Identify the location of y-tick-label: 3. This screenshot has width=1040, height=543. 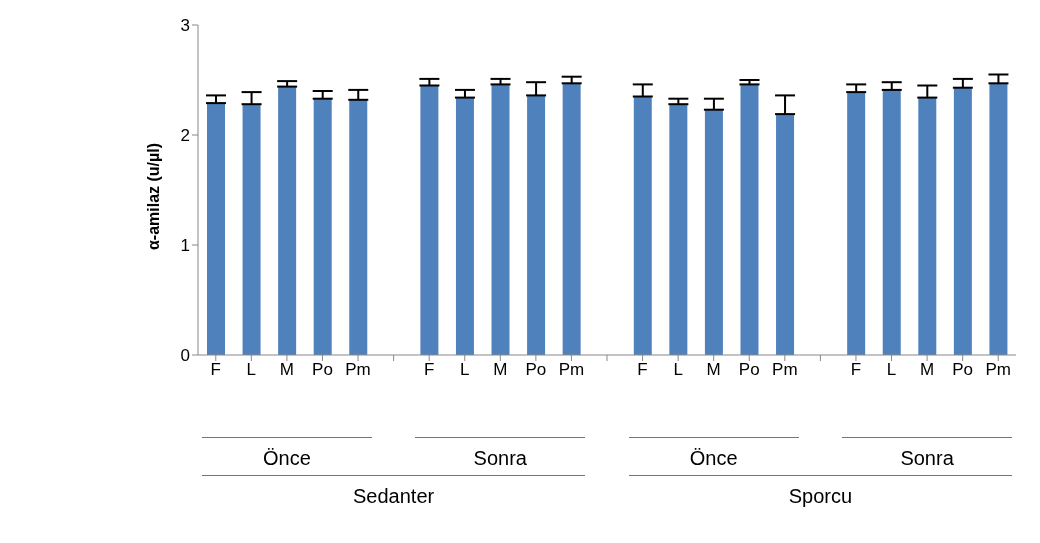
(185, 26).